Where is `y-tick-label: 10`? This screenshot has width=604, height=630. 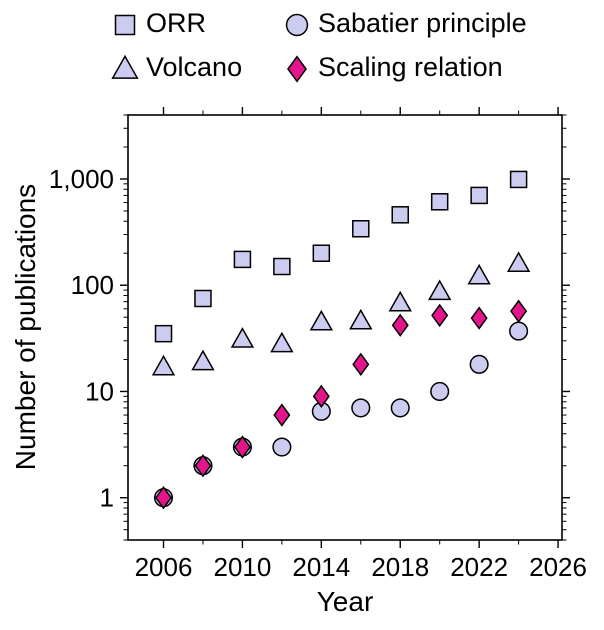 y-tick-label: 10 is located at coordinates (99, 391).